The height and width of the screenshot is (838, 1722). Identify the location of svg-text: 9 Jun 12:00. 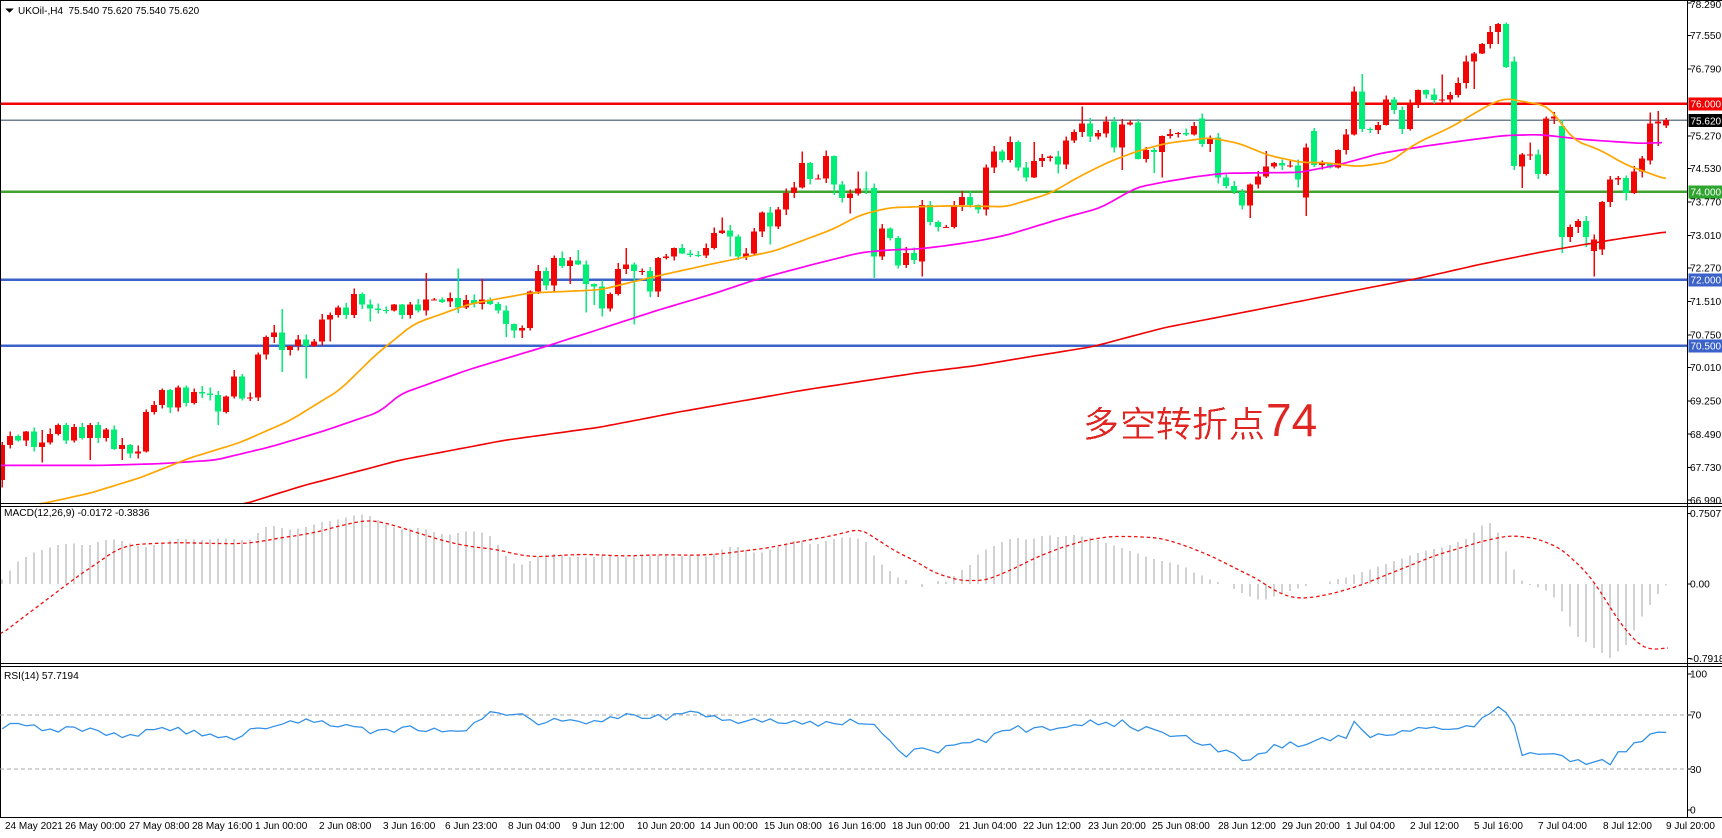
(598, 826).